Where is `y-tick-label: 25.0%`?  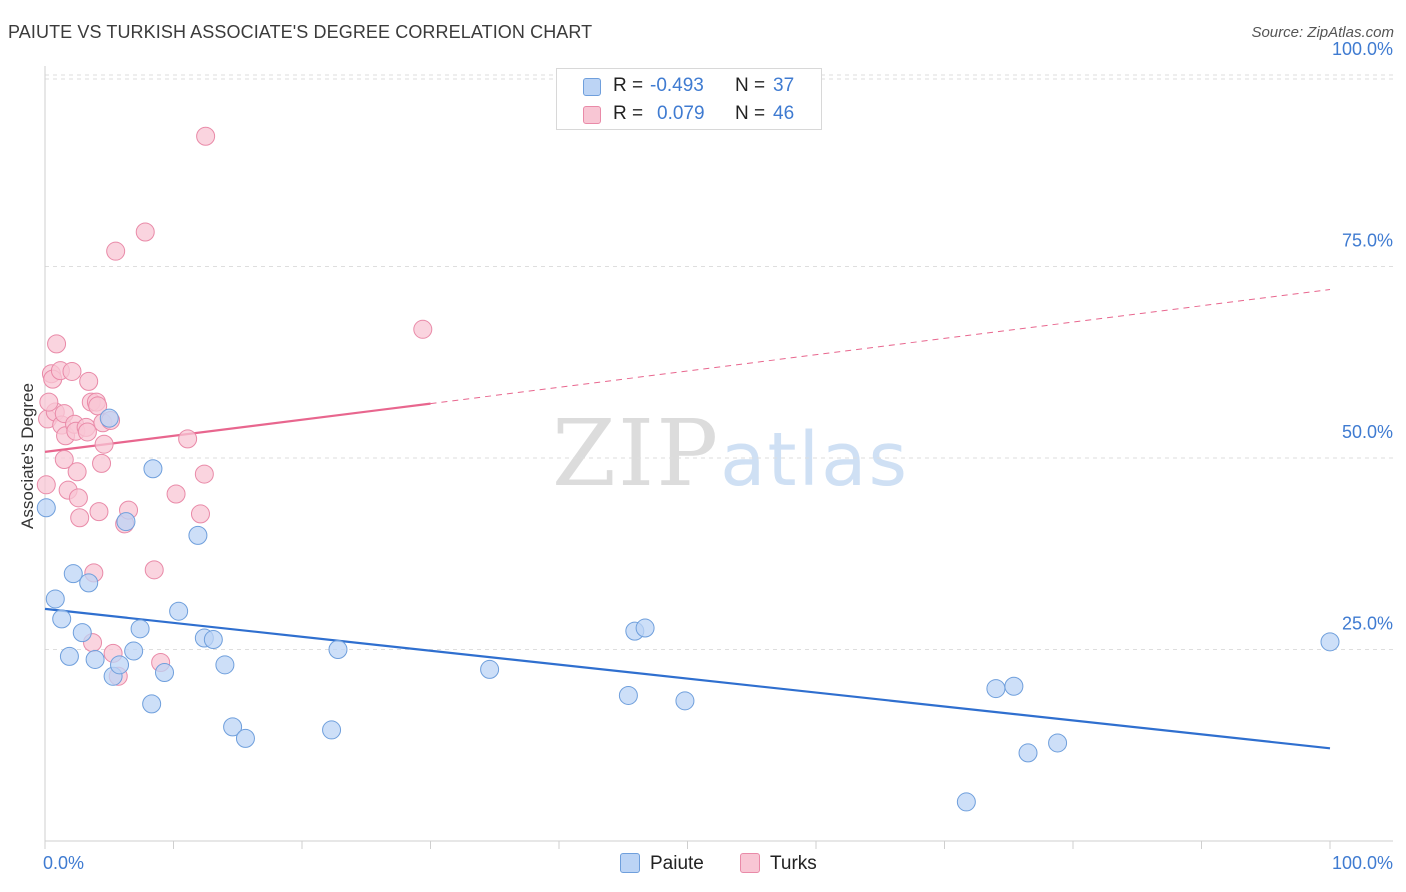 y-tick-label: 25.0% is located at coordinates (1367, 624).